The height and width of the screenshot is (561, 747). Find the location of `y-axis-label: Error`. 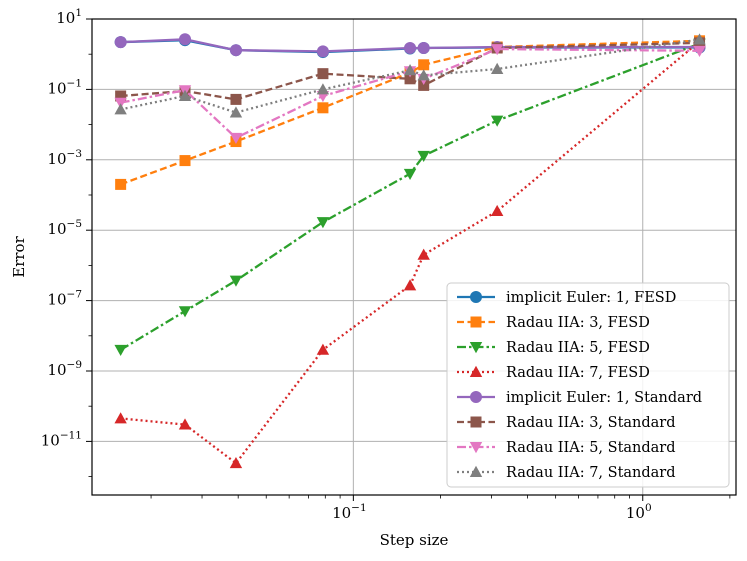

y-axis-label: Error is located at coordinates (19, 256).